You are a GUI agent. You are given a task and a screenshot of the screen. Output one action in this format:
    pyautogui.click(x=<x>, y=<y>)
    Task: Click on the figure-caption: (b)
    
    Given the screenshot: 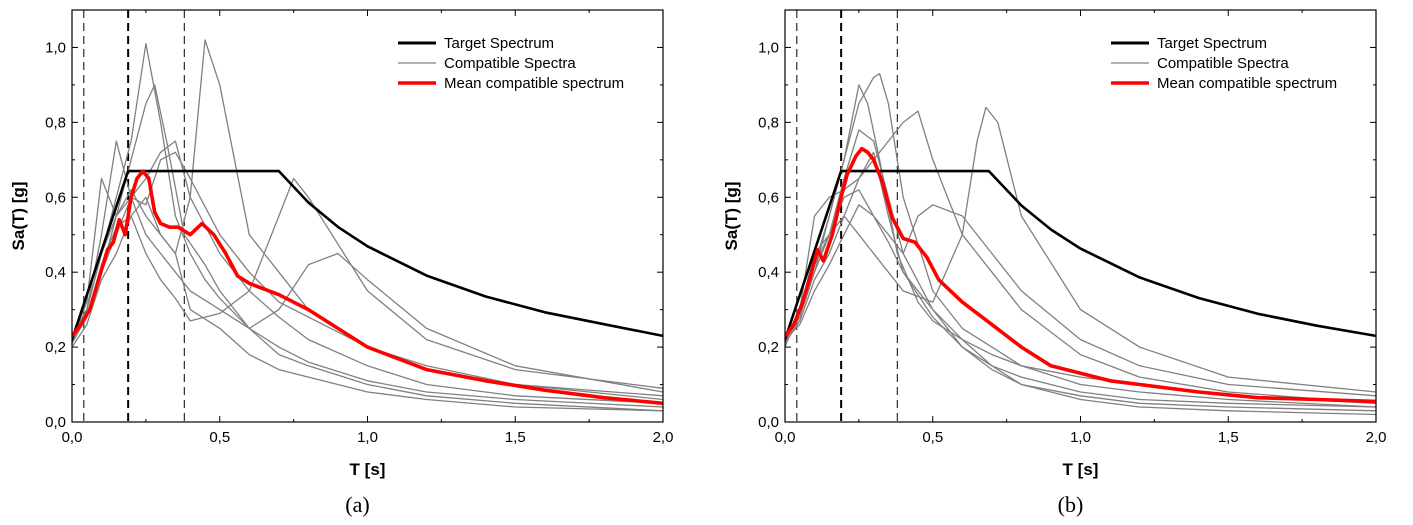 What is the action you would take?
    pyautogui.click(x=1071, y=504)
    